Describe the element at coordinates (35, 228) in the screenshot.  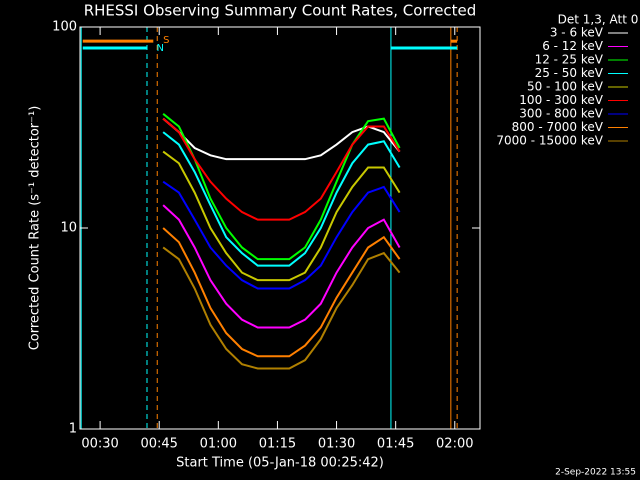
I see `y-axis-label: Corrected Count Rate (s⁻¹ detector⁻¹)` at that location.